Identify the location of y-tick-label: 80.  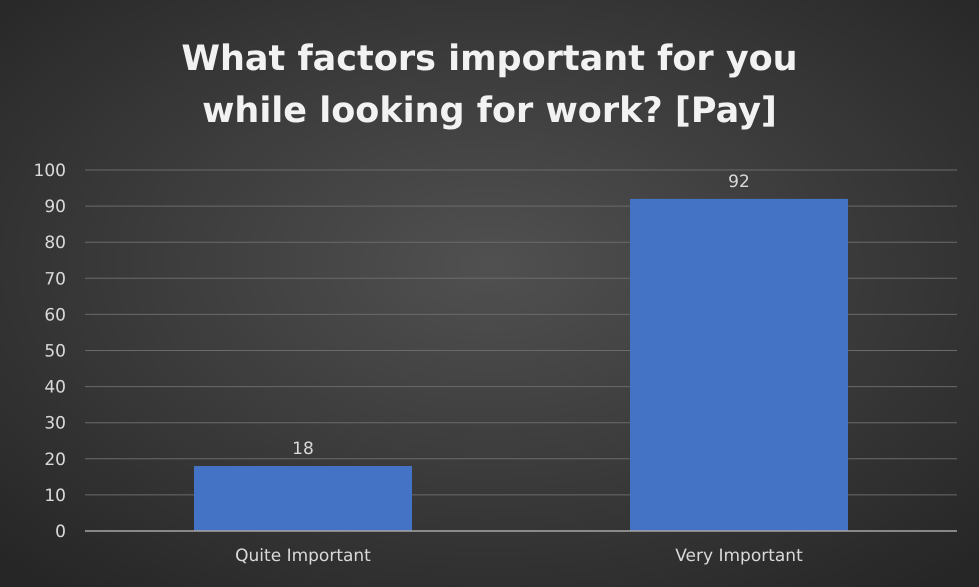
(55, 243).